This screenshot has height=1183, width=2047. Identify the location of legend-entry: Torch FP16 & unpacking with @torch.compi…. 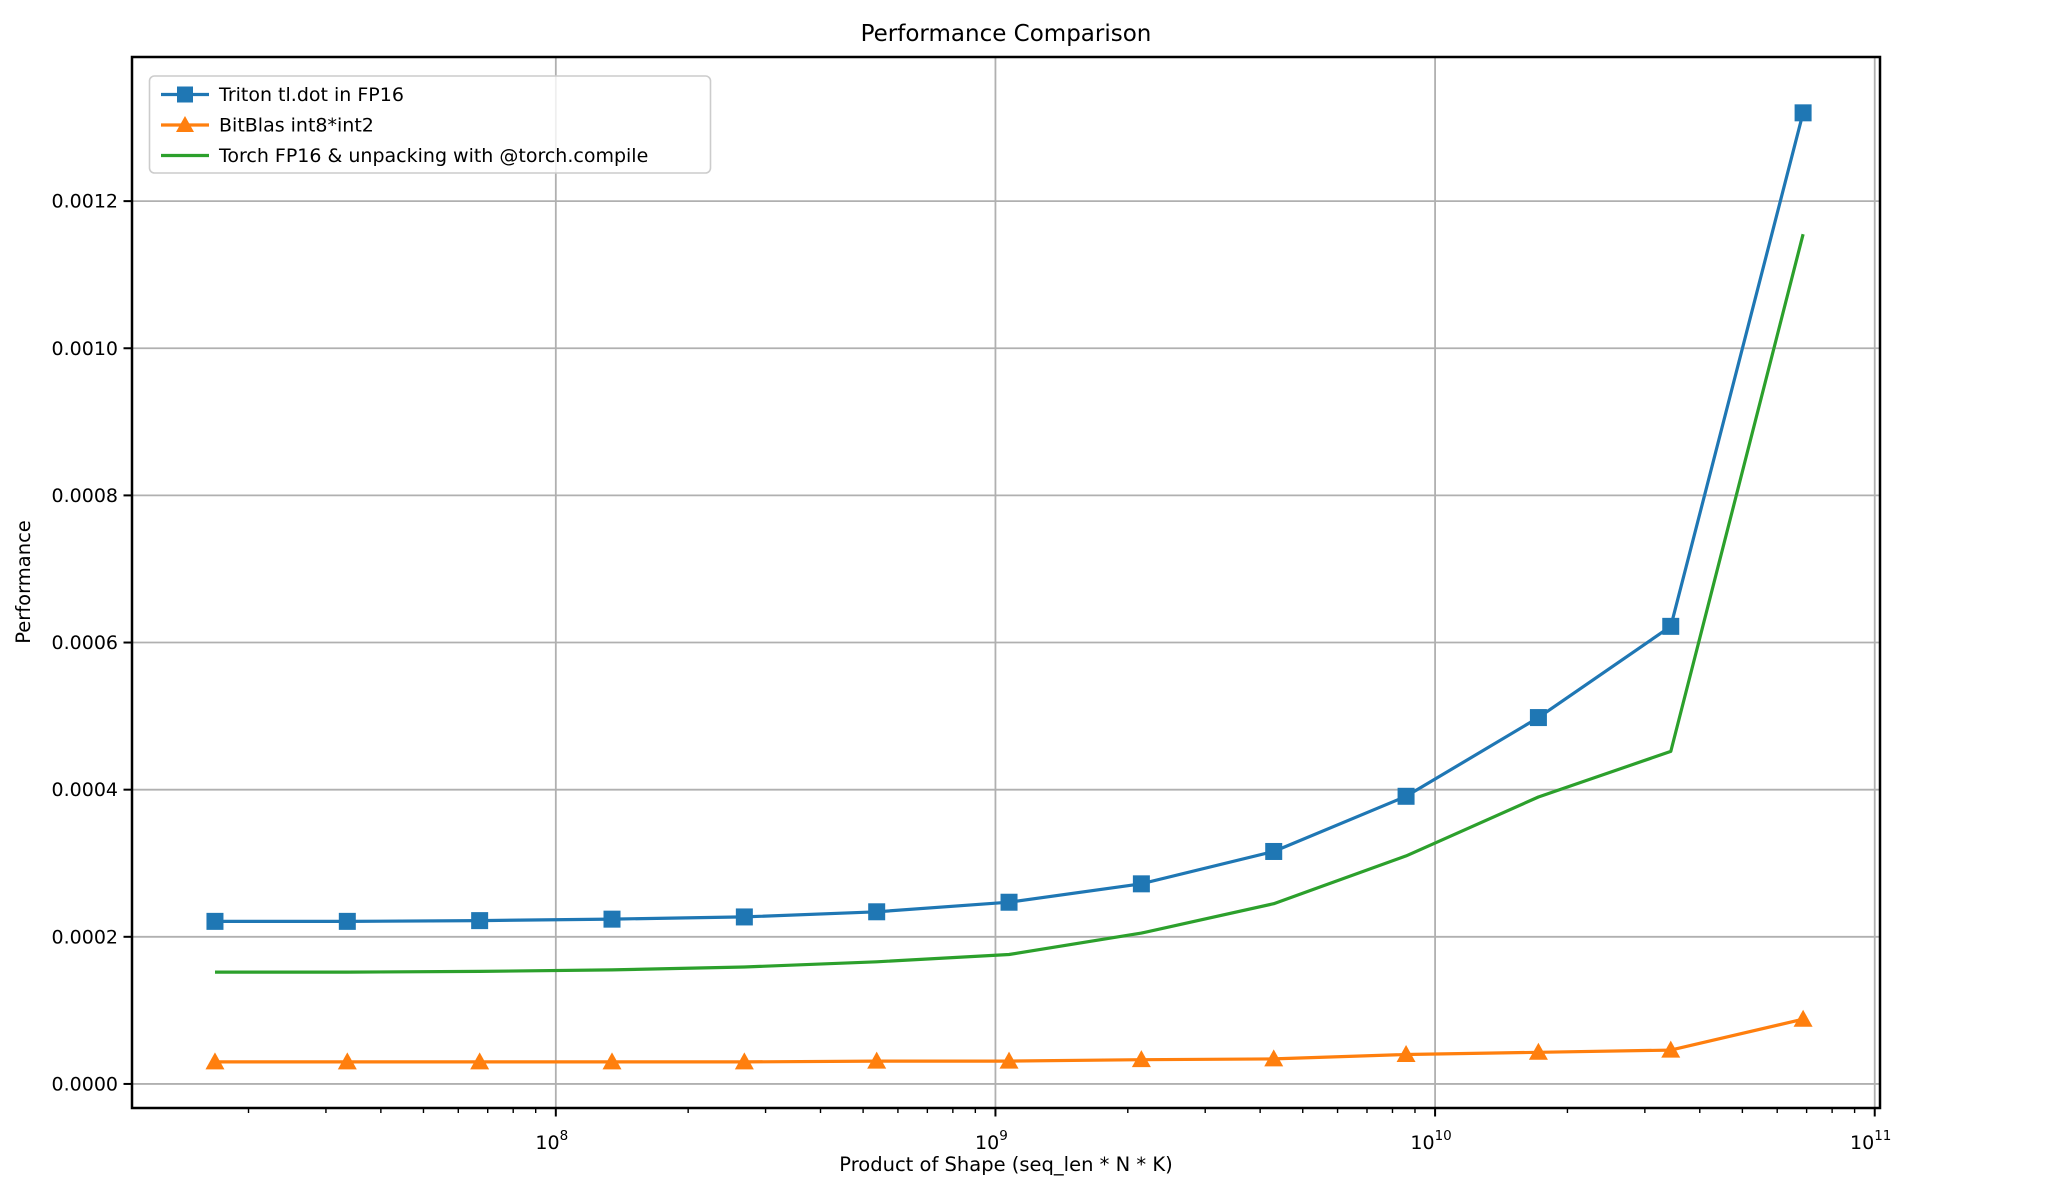
(404, 156).